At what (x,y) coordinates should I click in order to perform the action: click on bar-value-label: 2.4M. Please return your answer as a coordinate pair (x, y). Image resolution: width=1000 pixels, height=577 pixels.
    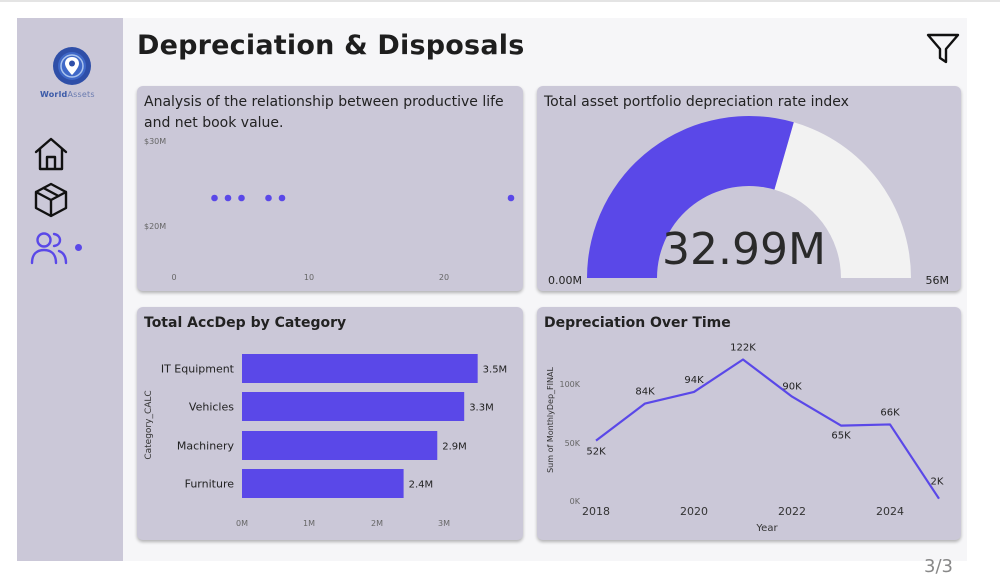
    Looking at the image, I should click on (421, 485).